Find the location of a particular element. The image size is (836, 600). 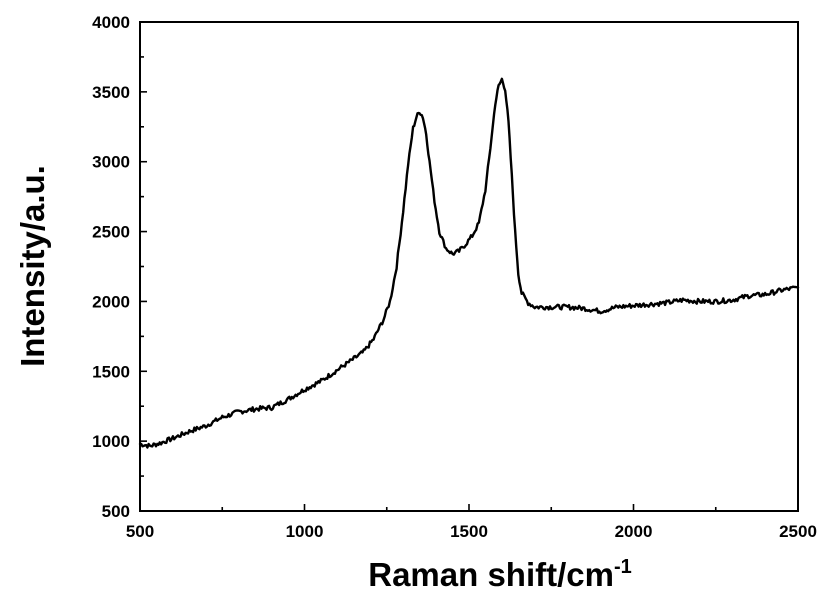

x-axis-title: Raman shift/cm-1 is located at coordinates (500, 574).